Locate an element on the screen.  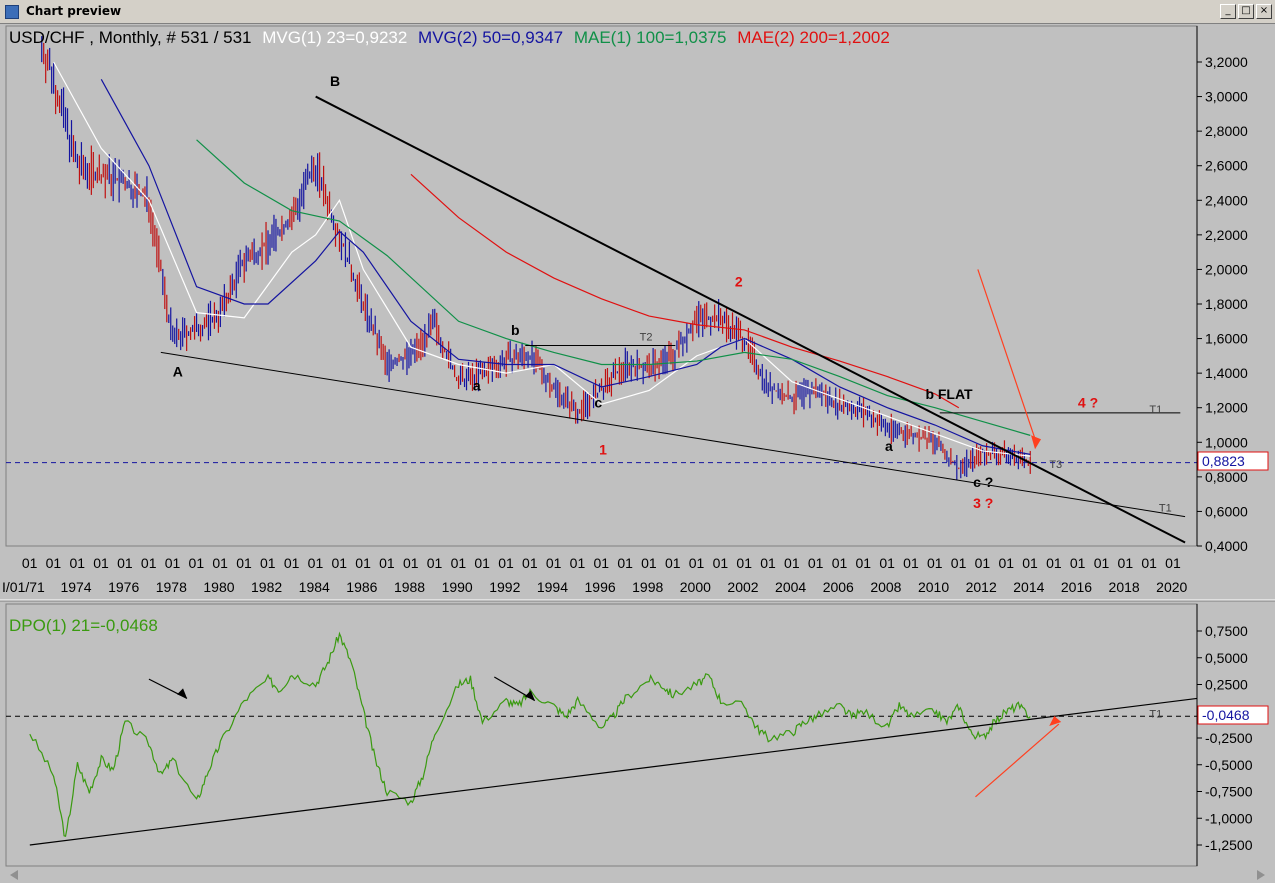
legend-mae1: MAE(1) 100=1,0375 is located at coordinates (650, 37).